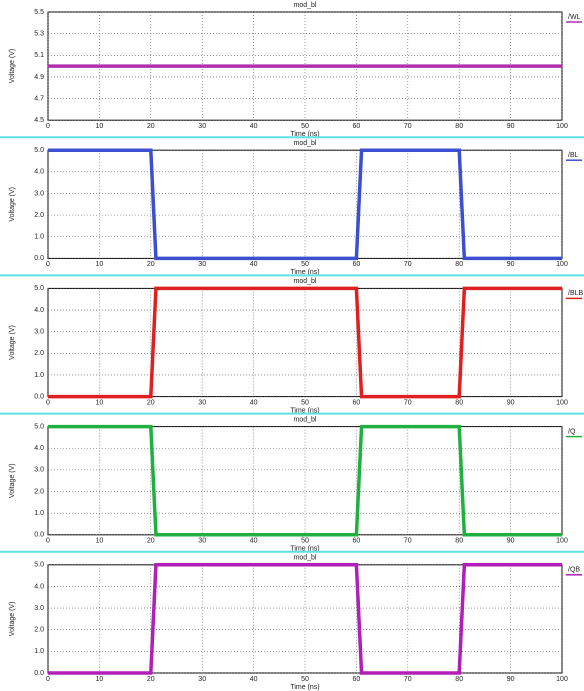 Image resolution: width=584 pixels, height=691 pixels. I want to click on y-tick-label: 5.1, so click(39, 55).